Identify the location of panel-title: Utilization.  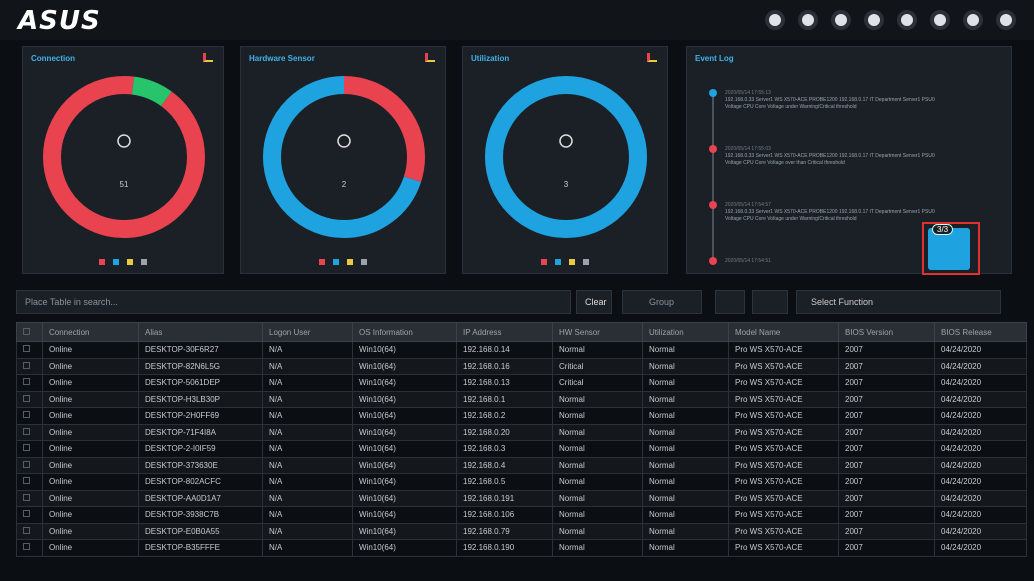
(490, 58).